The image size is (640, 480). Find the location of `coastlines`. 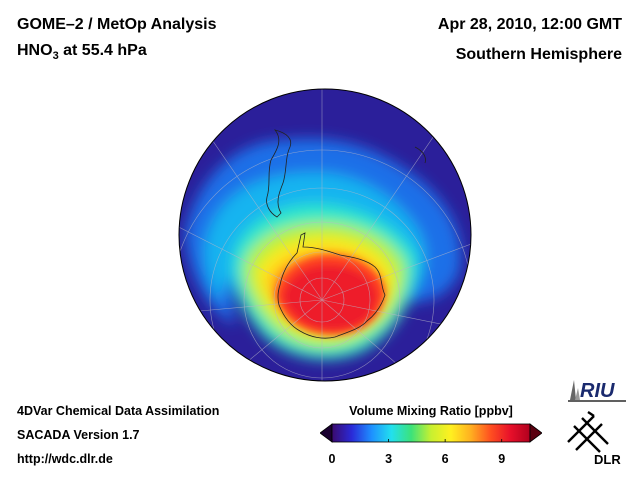

coastlines is located at coordinates (346, 234).